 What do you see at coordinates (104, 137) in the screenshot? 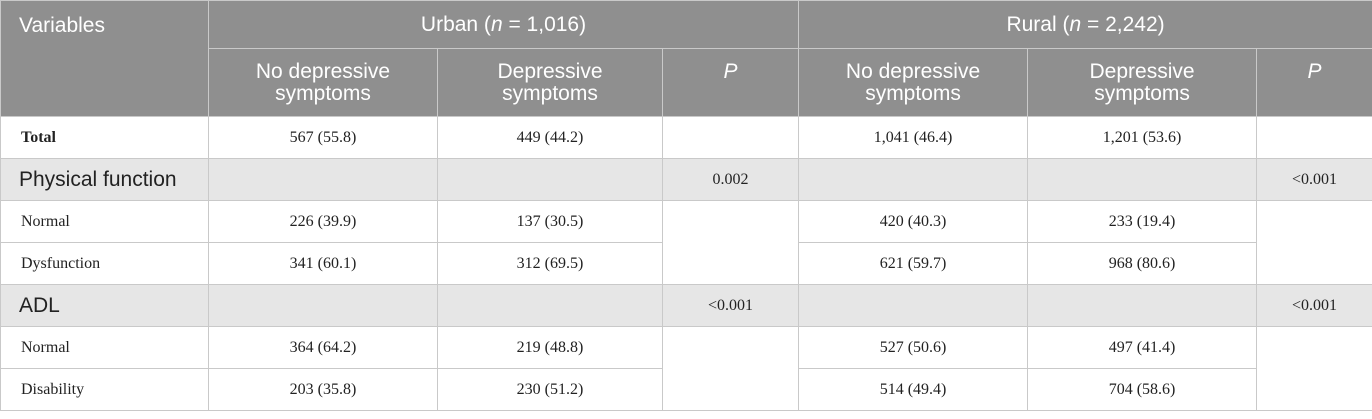
I see `row-label: Total` at bounding box center [104, 137].